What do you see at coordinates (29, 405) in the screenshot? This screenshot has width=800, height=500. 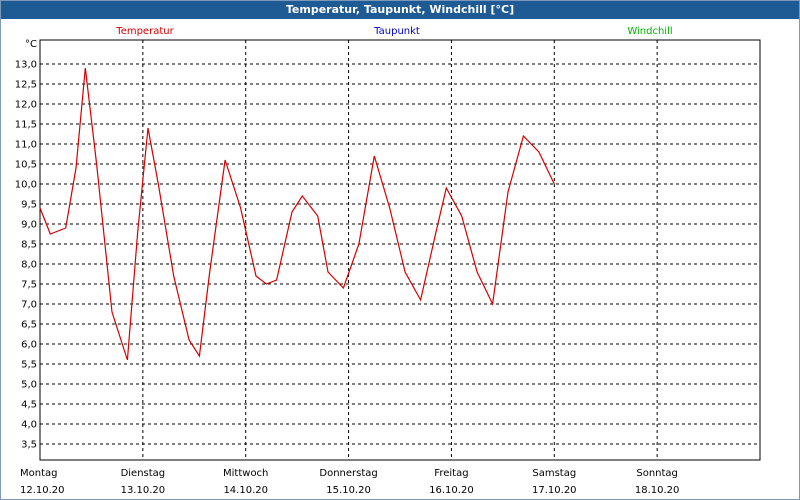 I see `y-tick-label: 4,5` at bounding box center [29, 405].